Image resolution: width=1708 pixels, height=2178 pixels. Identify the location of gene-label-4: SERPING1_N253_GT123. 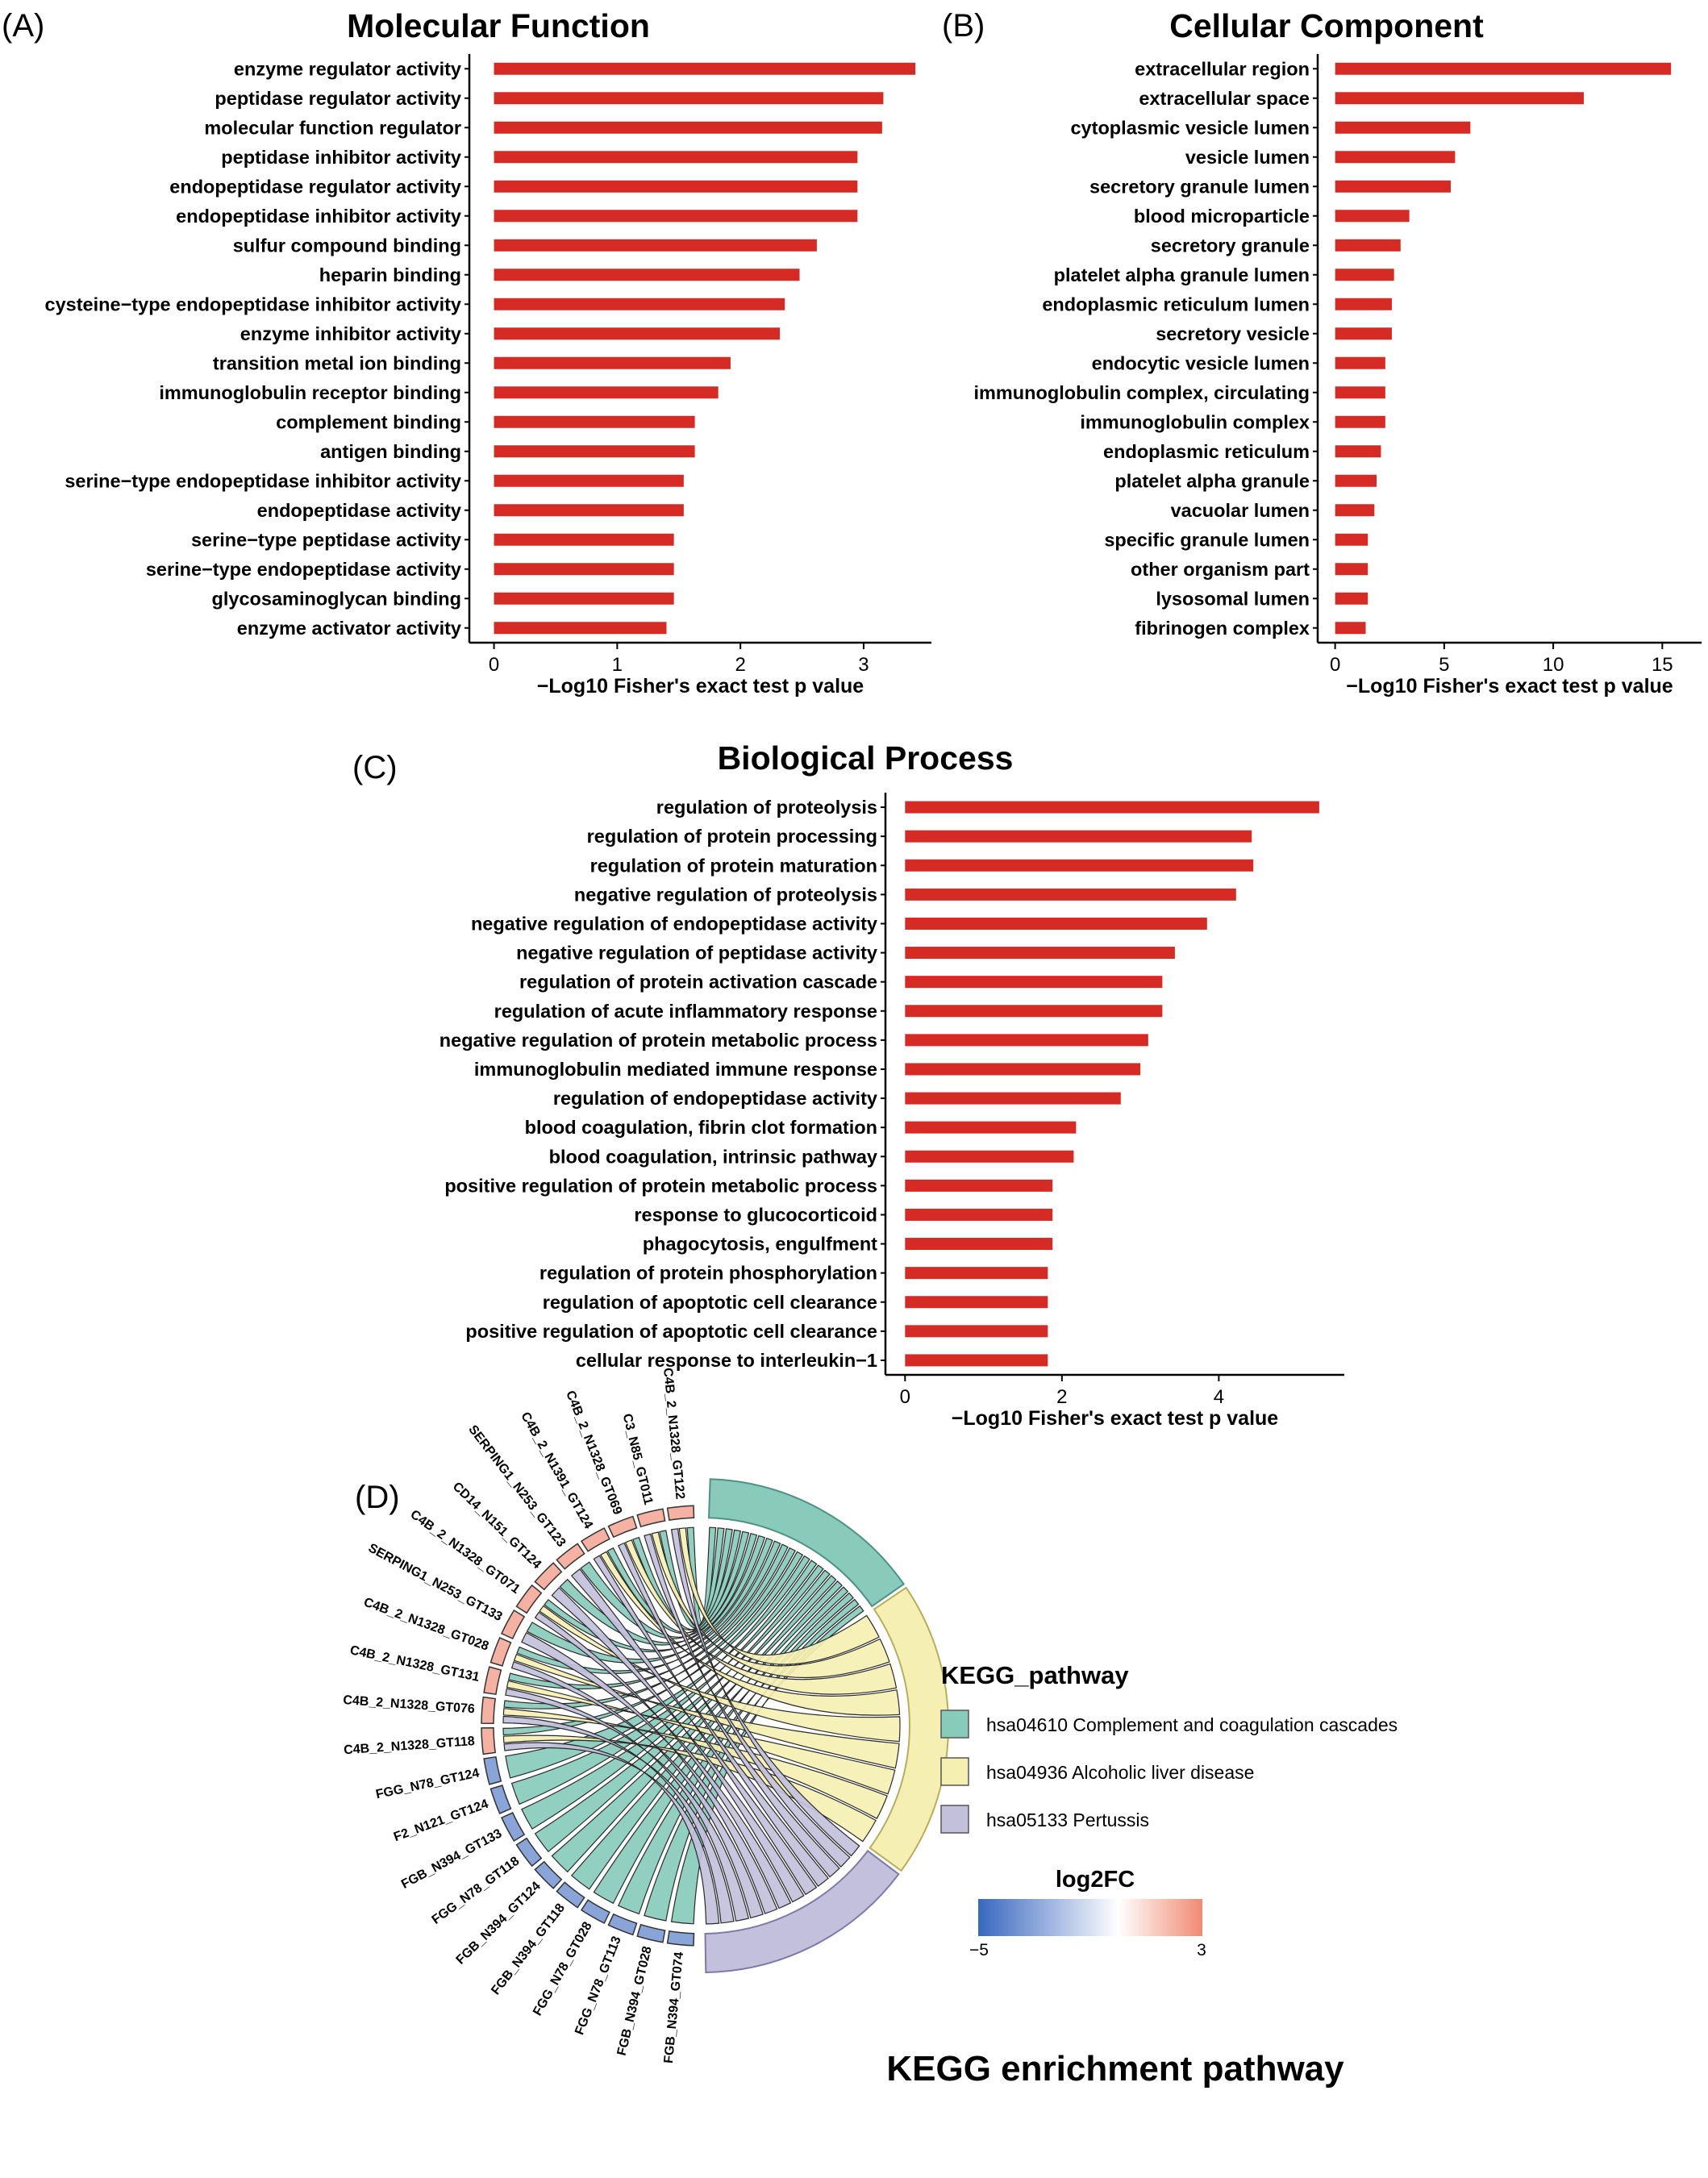
(516, 1486).